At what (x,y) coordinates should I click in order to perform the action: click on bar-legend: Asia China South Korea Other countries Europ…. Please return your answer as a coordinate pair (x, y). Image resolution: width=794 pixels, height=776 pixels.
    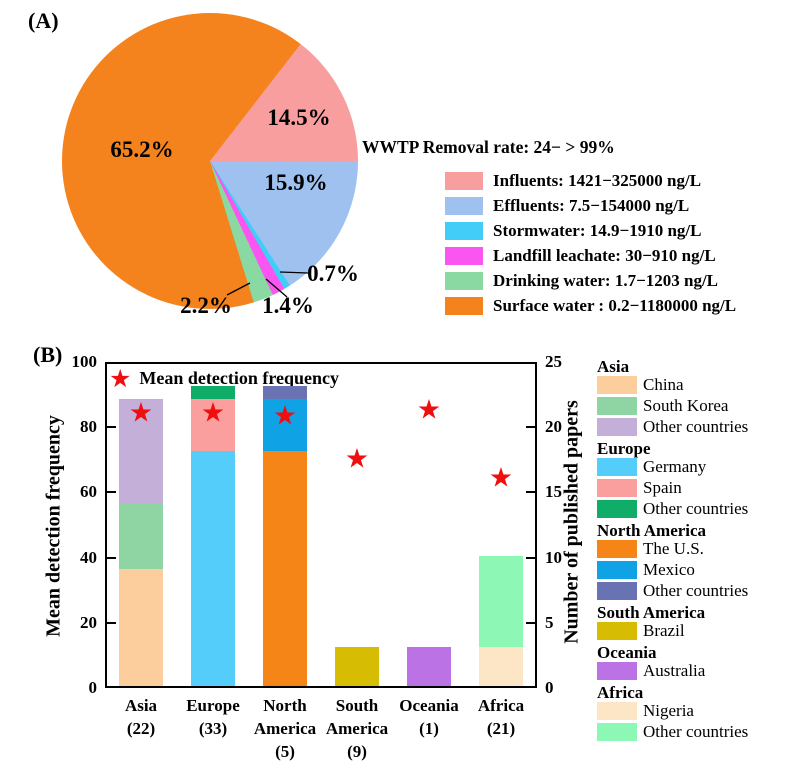
    Looking at the image, I should click on (692, 550).